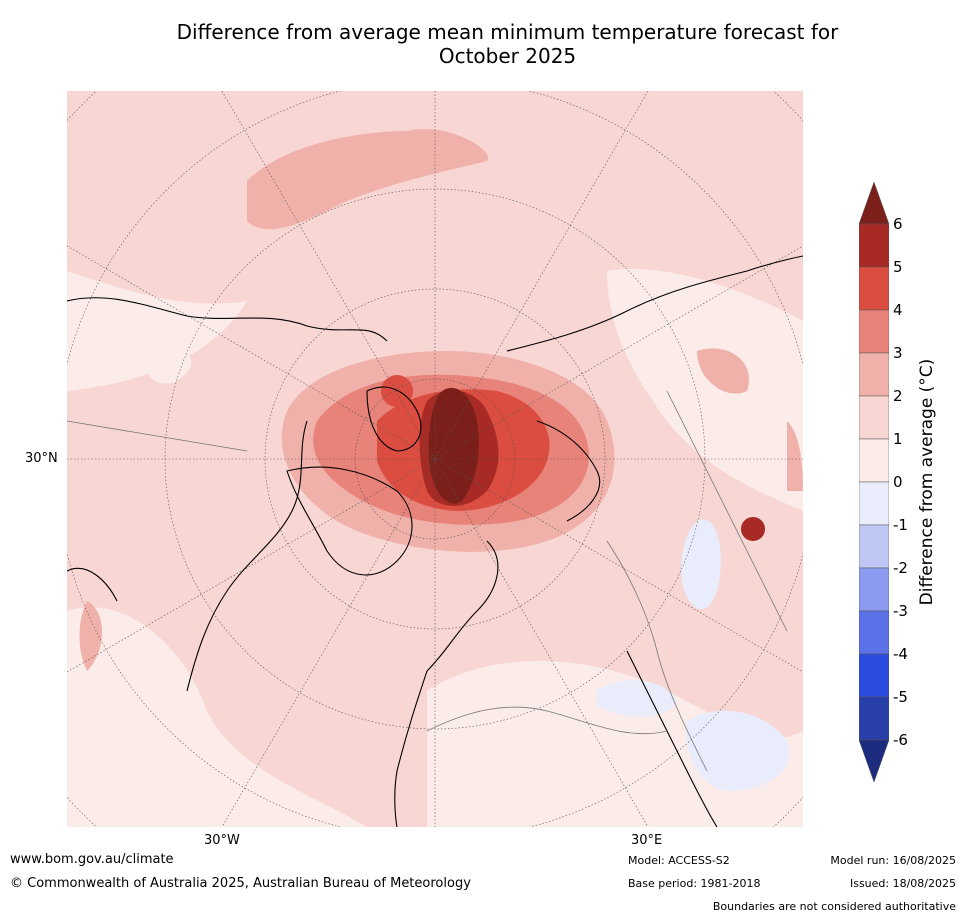  I want to click on anomaly-patch-2-siberia, so click(723, 371).